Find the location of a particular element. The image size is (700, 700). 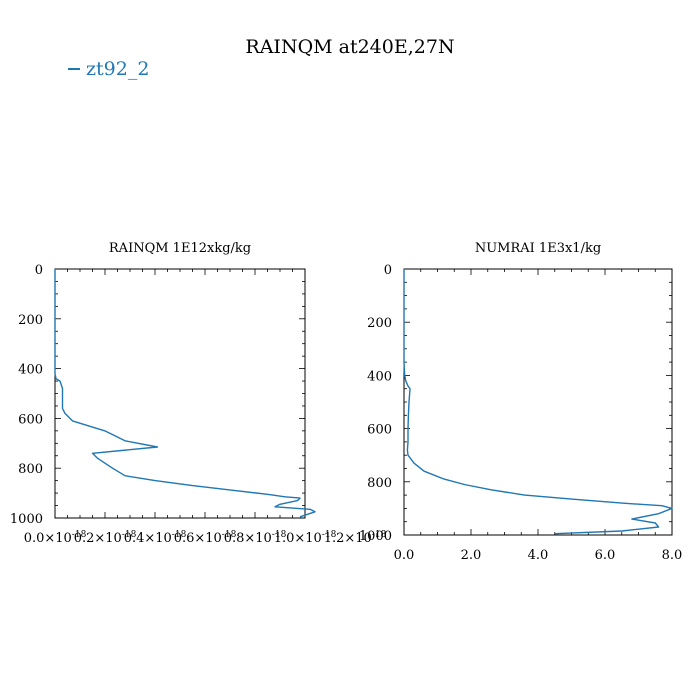

panel-2-y-tick-label: 800 is located at coordinates (379, 483).